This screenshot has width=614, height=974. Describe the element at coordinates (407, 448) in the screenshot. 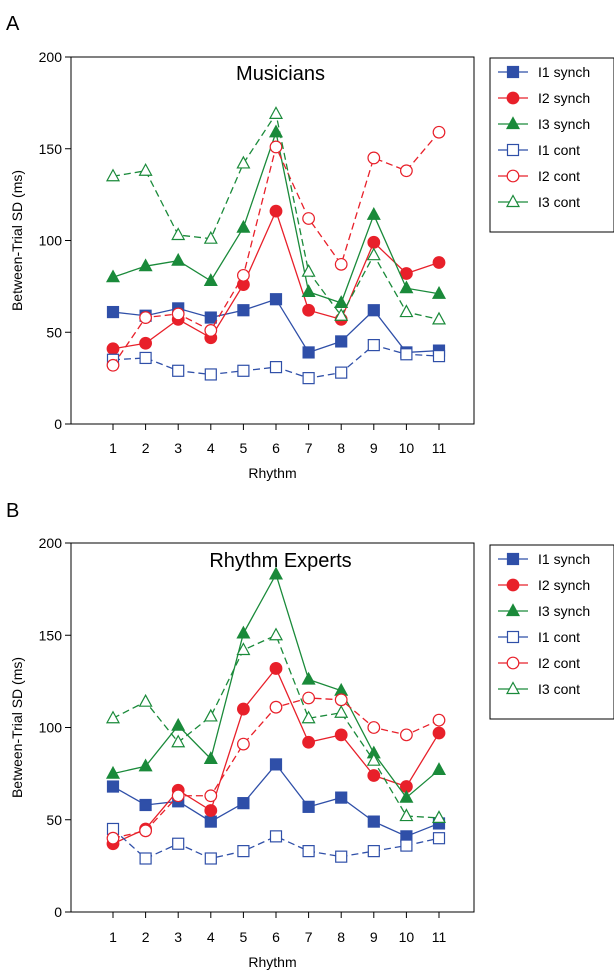

I see `x-tick-label: 10` at that location.